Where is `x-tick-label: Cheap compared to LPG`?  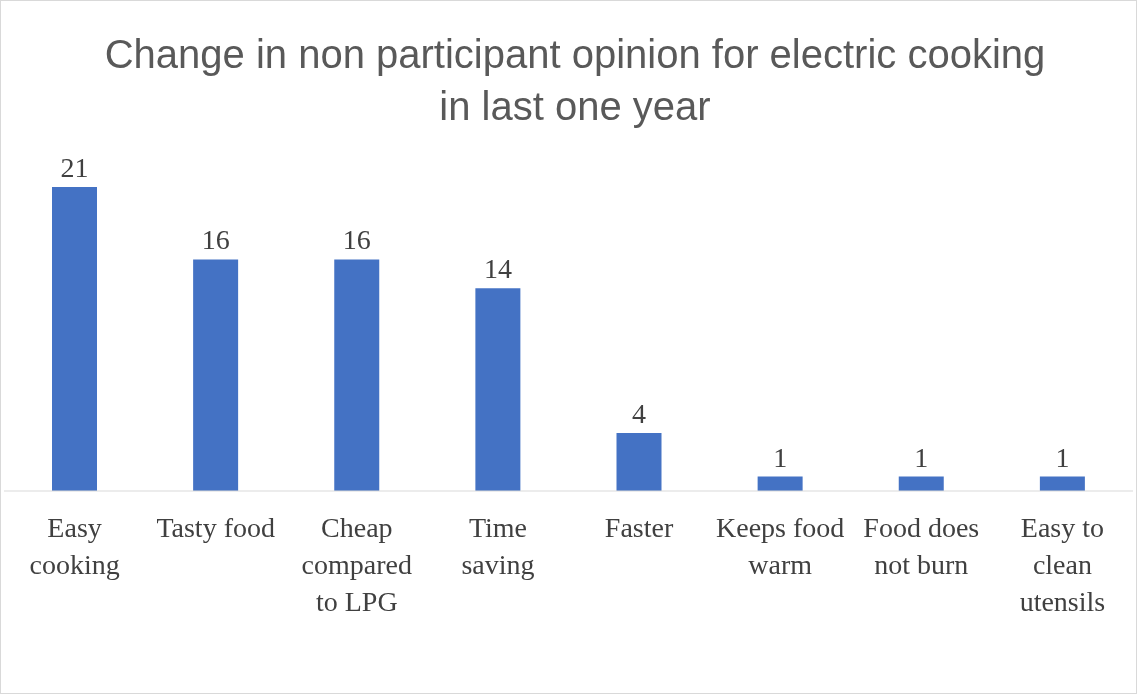
x-tick-label: Cheap compared to LPG is located at coordinates (357, 564).